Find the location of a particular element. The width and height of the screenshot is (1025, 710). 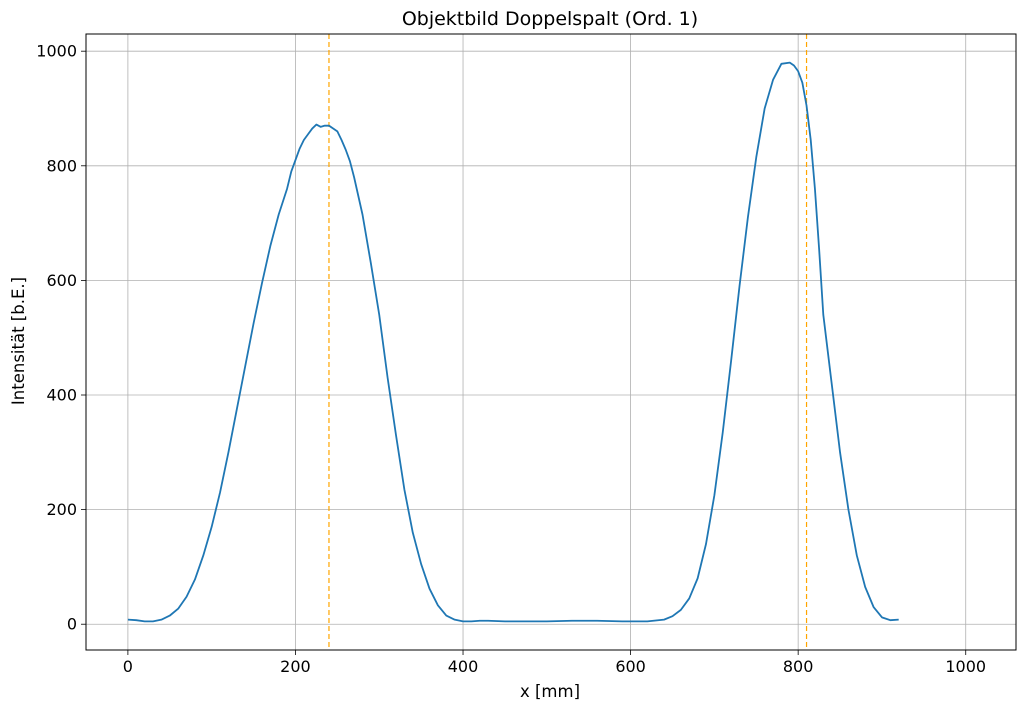

y-tick-label: 0 is located at coordinates (72, 624).